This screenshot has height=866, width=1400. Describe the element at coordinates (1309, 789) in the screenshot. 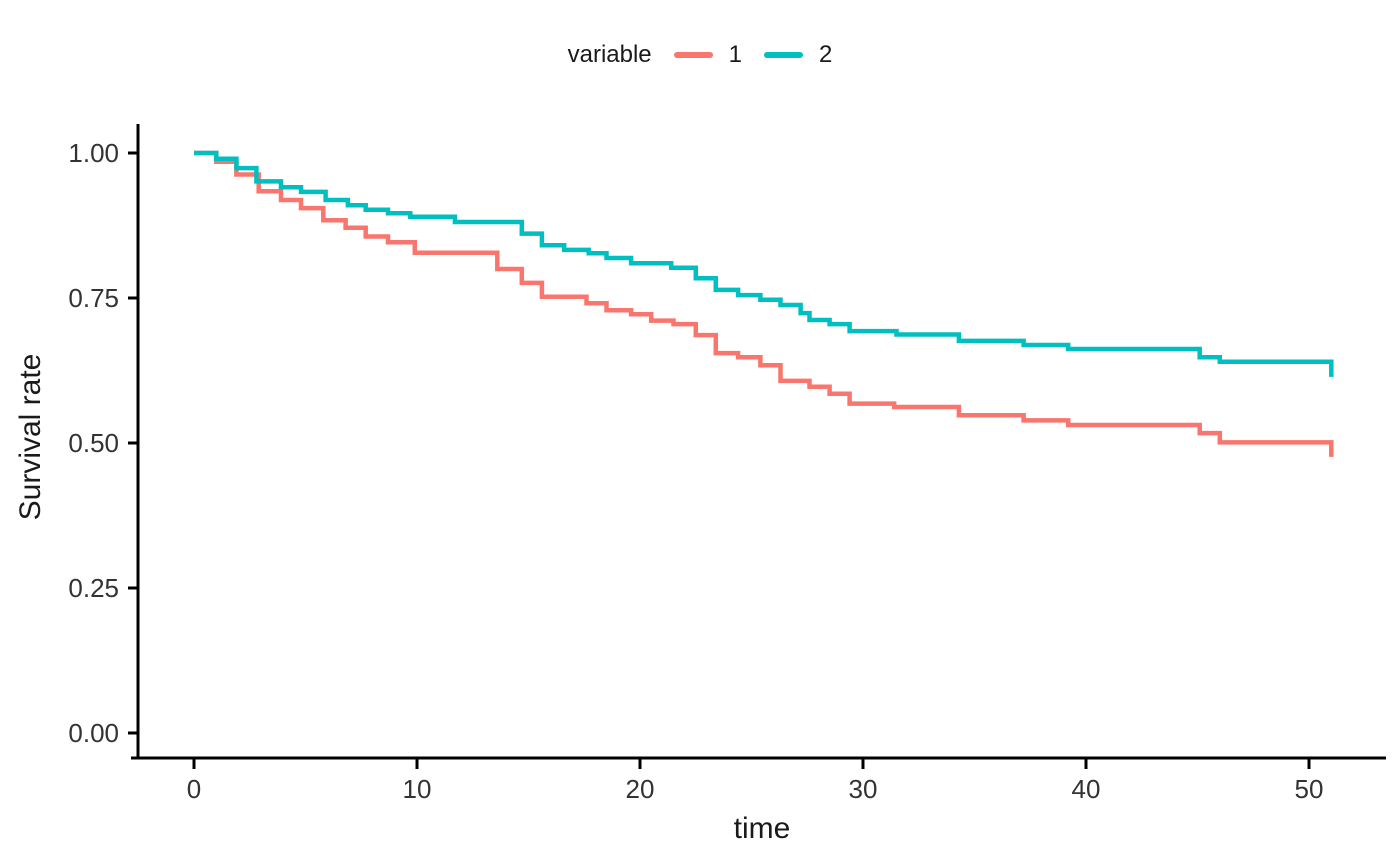

I see `x-tick-label: 50` at that location.